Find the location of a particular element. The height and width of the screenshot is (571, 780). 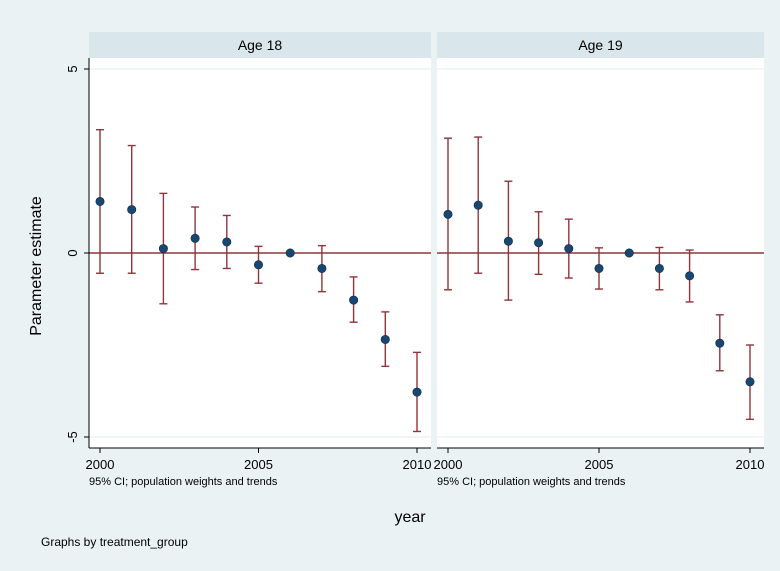

graphs-by-note: Graphs by treatment_group is located at coordinates (114, 542).